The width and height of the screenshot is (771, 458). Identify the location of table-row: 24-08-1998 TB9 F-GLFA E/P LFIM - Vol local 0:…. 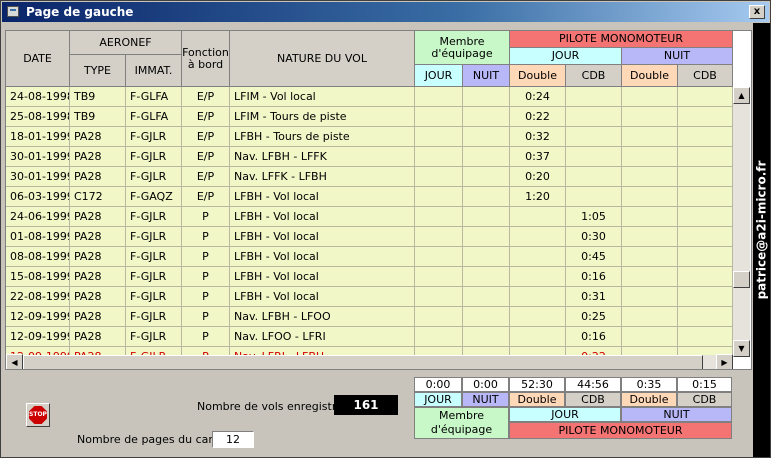
(369, 97).